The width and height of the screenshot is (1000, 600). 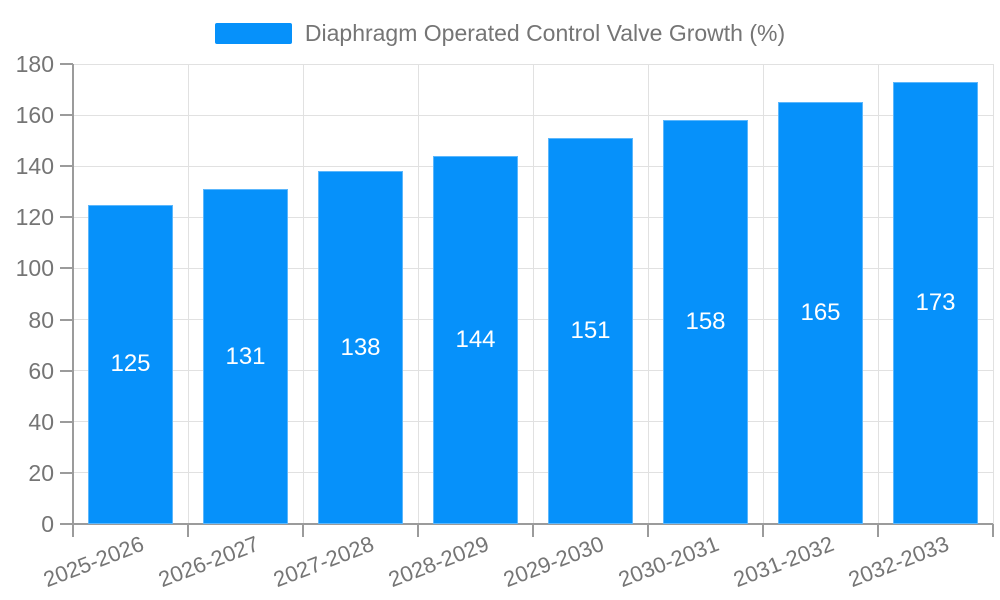 I want to click on bar-value-label: 144, so click(x=475, y=339).